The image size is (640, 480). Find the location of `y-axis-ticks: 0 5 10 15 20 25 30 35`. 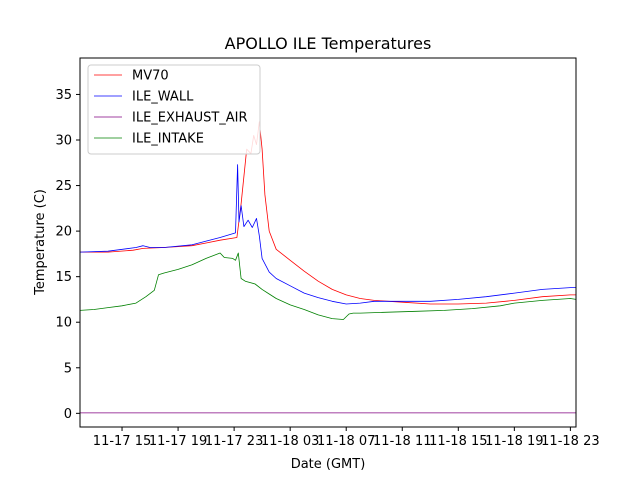

y-axis-ticks: 0 5 10 15 20 25 30 35 is located at coordinates (67, 255).